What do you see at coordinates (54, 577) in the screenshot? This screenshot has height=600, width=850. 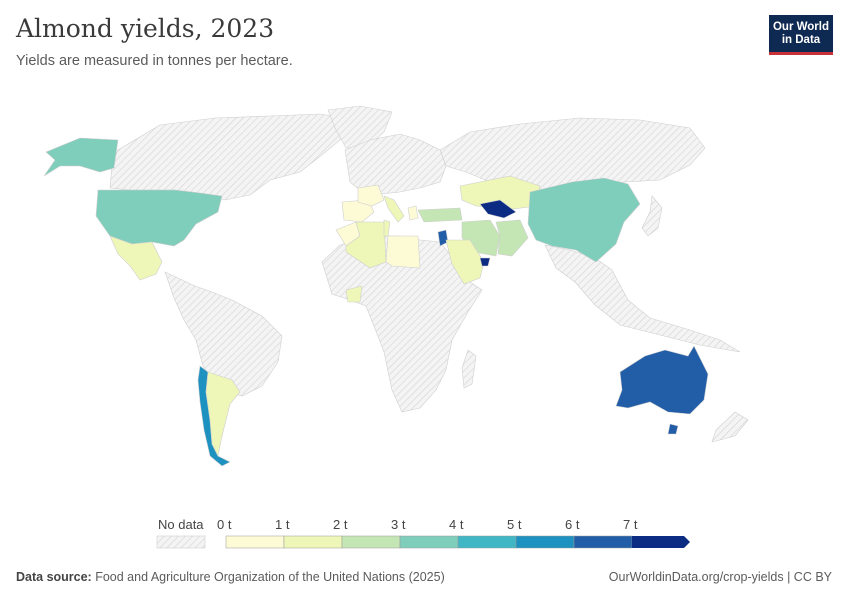 I see `data-source-label: Data source:` at bounding box center [54, 577].